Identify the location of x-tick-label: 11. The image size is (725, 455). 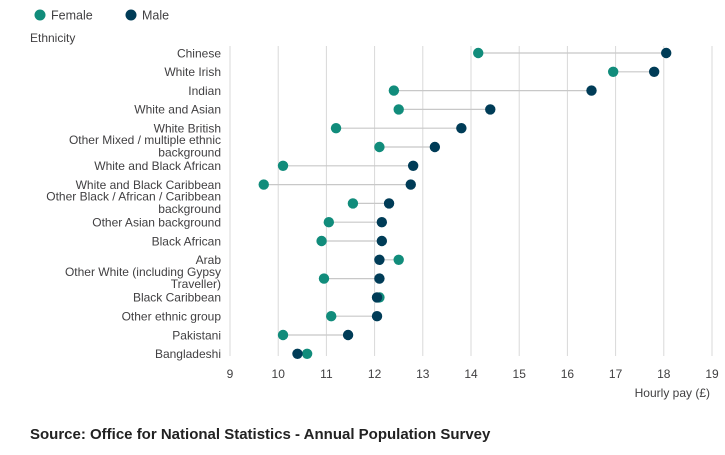
(326, 374).